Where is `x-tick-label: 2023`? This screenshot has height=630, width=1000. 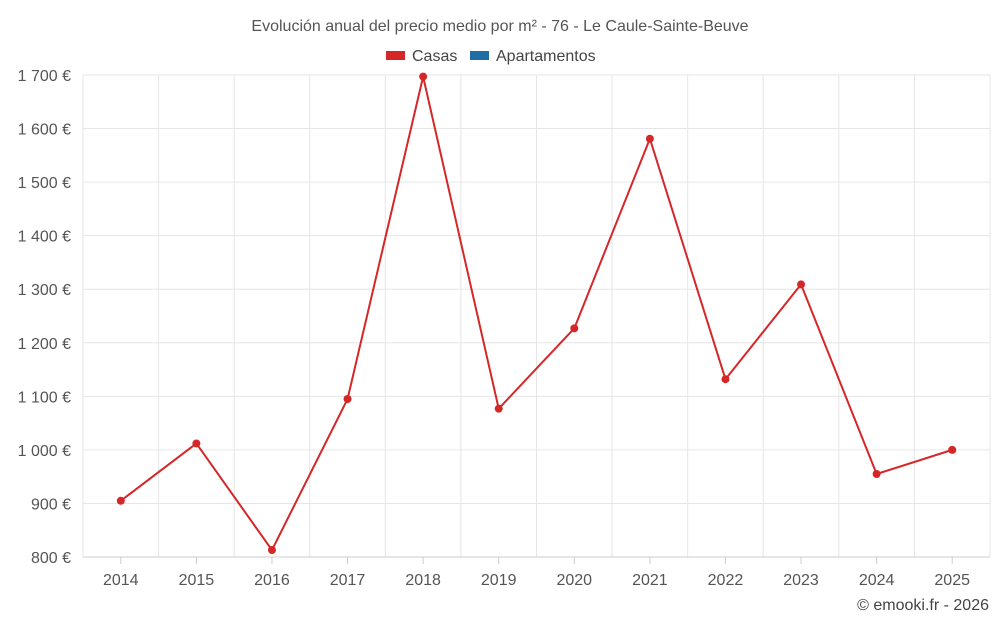
x-tick-label: 2023 is located at coordinates (801, 580).